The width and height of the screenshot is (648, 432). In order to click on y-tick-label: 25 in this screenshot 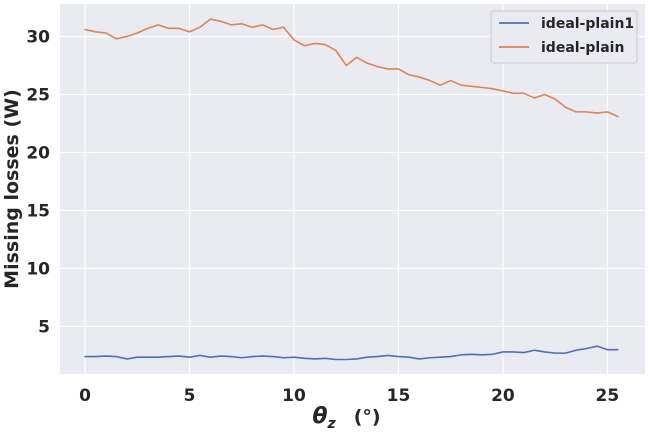, I will do `click(38, 95)`.